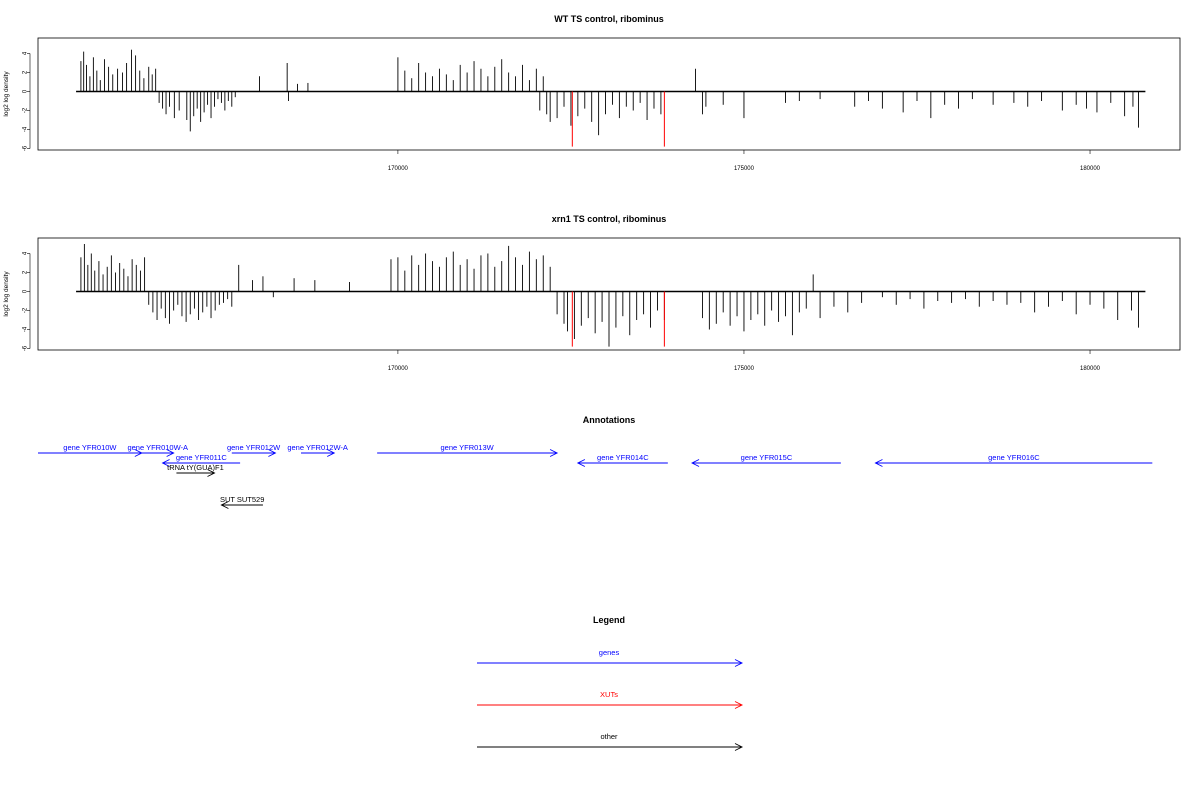 The height and width of the screenshot is (800, 1200). What do you see at coordinates (467, 447) in the screenshot?
I see `feature-label: gene YFR013W` at bounding box center [467, 447].